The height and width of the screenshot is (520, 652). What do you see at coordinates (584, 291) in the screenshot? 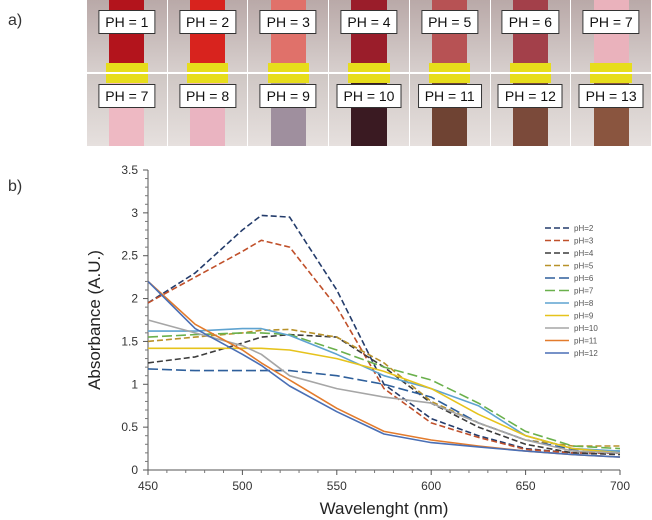
I see `legend-label: pH=7` at bounding box center [584, 291].